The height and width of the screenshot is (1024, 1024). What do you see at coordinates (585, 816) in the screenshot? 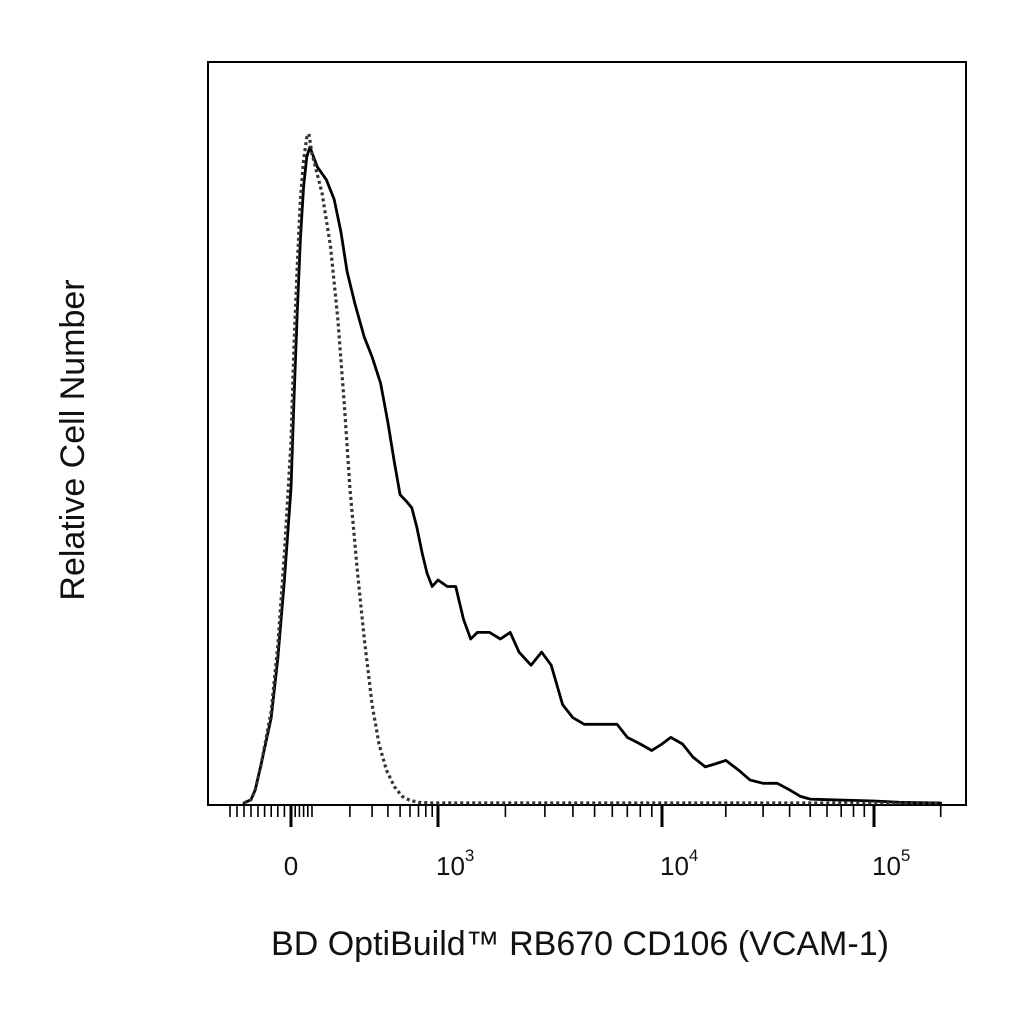
I see `x-axis` at bounding box center [585, 816].